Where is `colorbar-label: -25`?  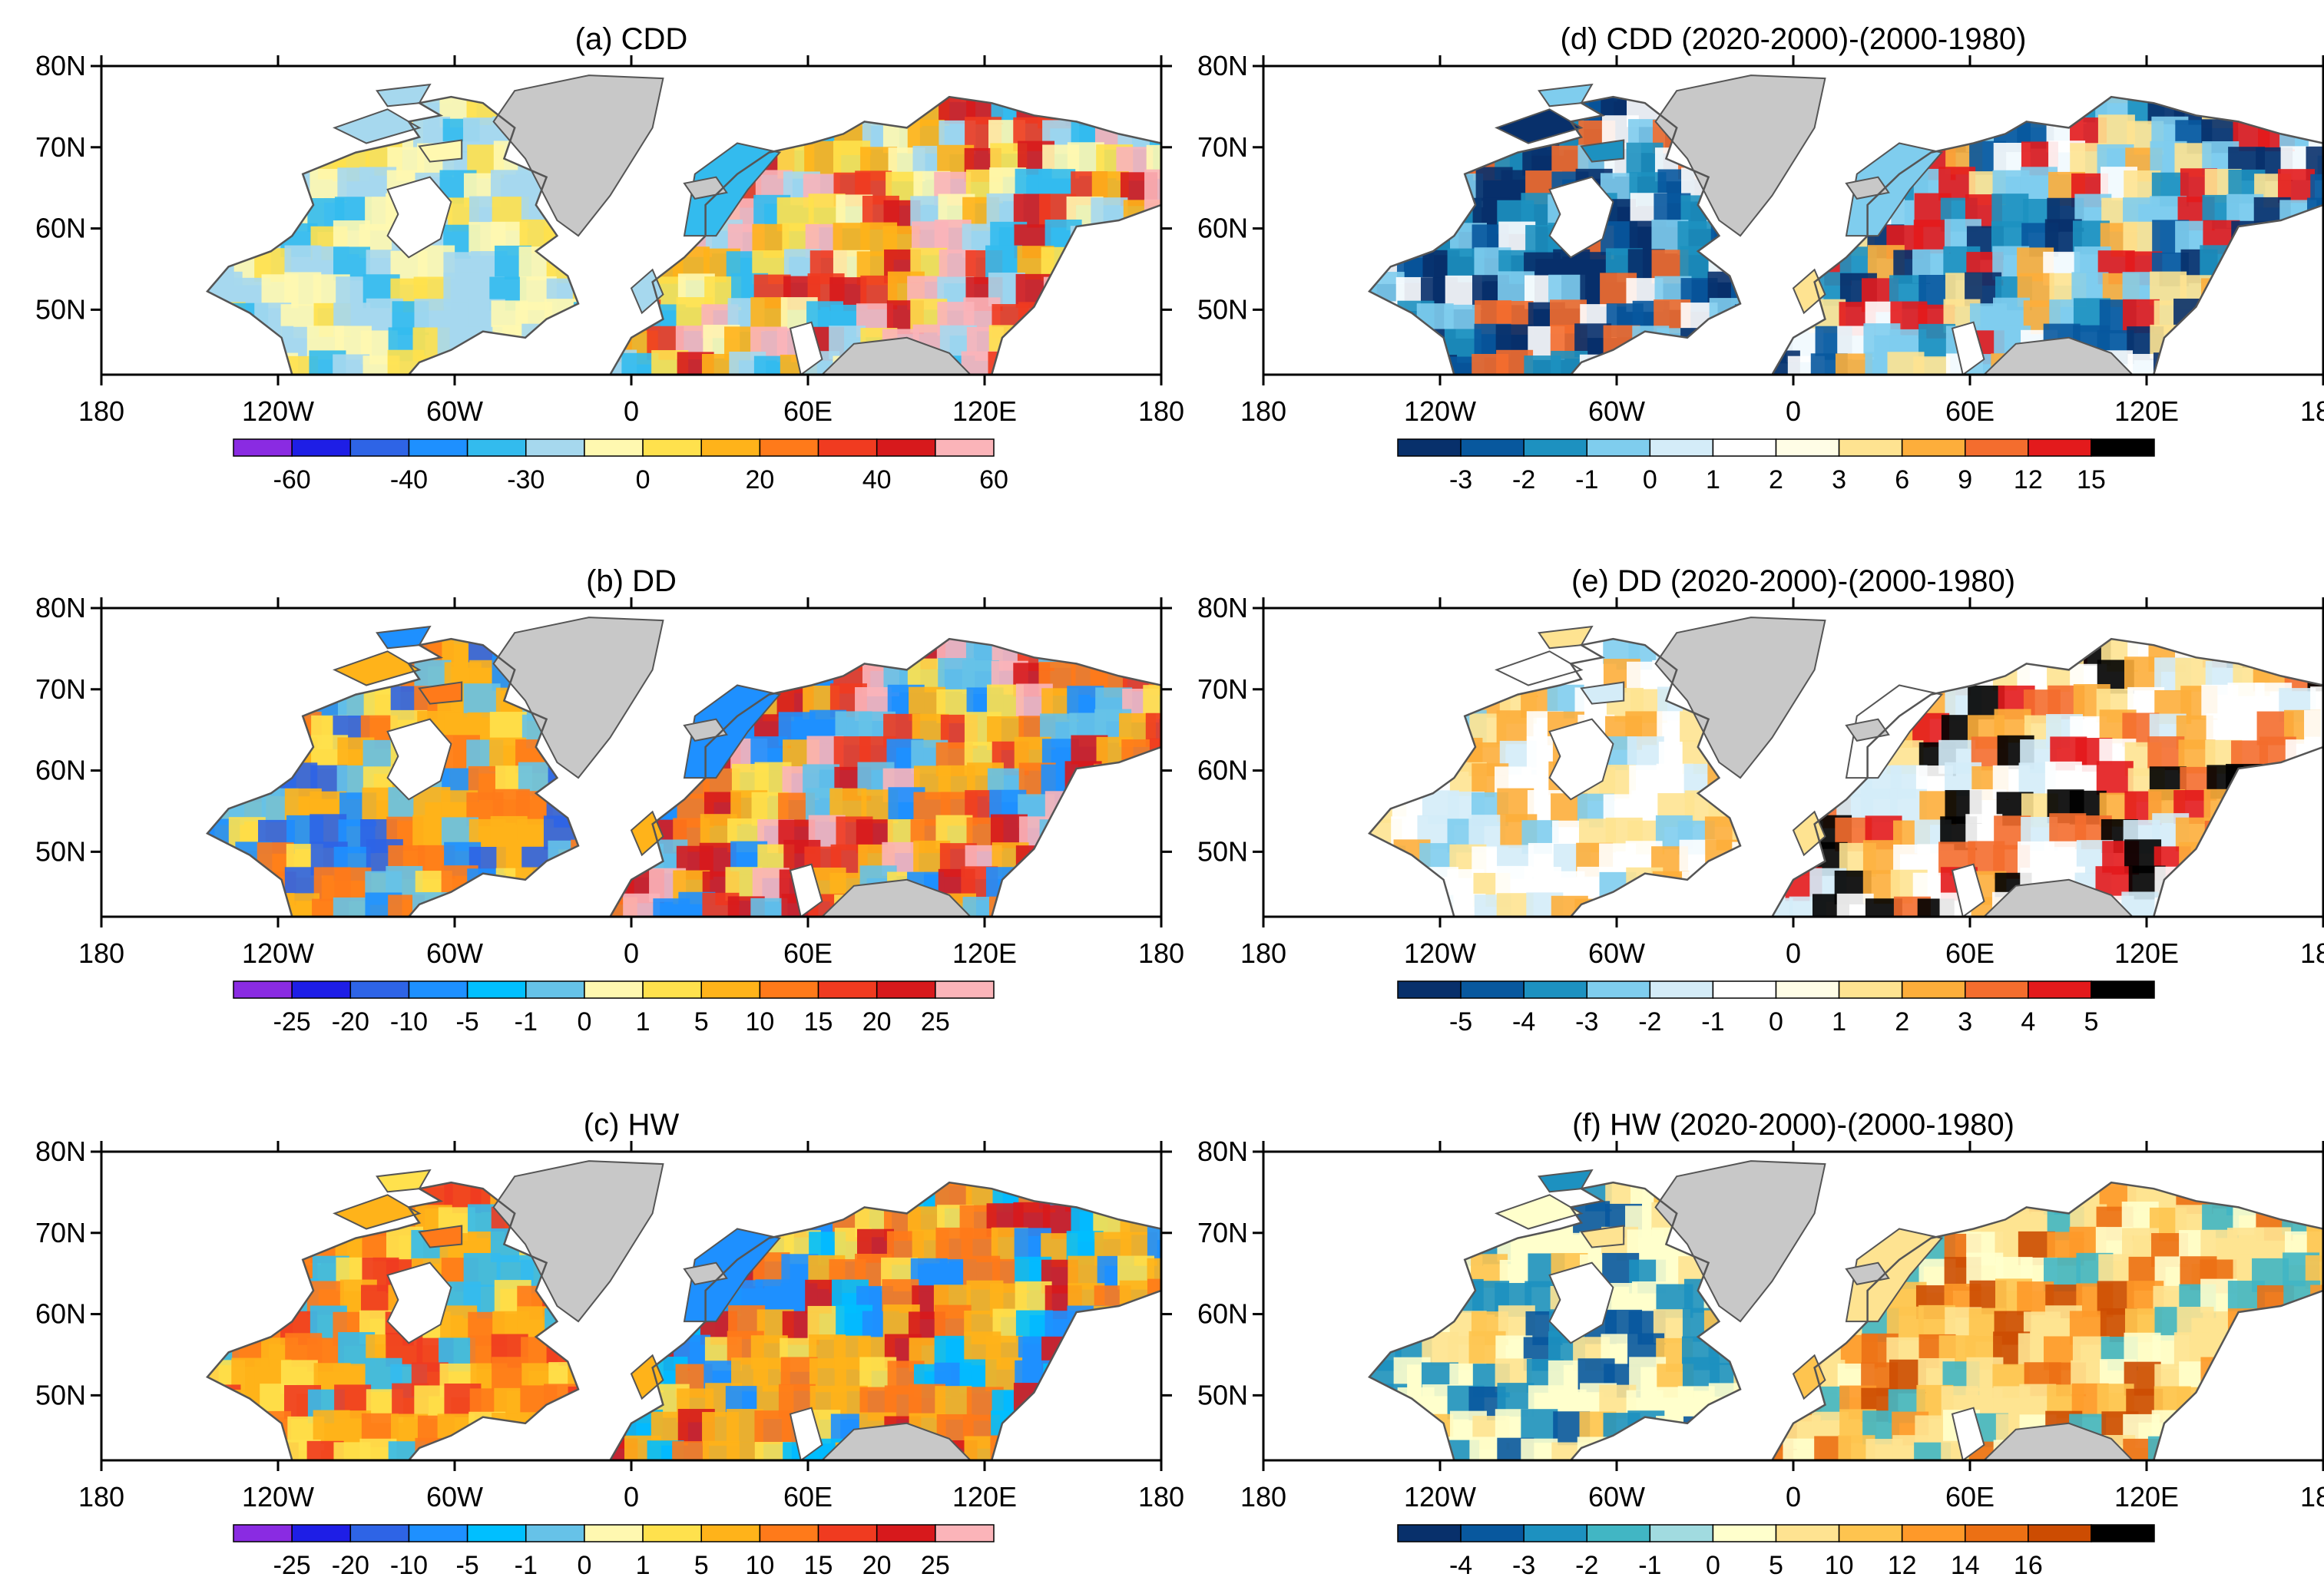
colorbar-label: -25 is located at coordinates (292, 1565).